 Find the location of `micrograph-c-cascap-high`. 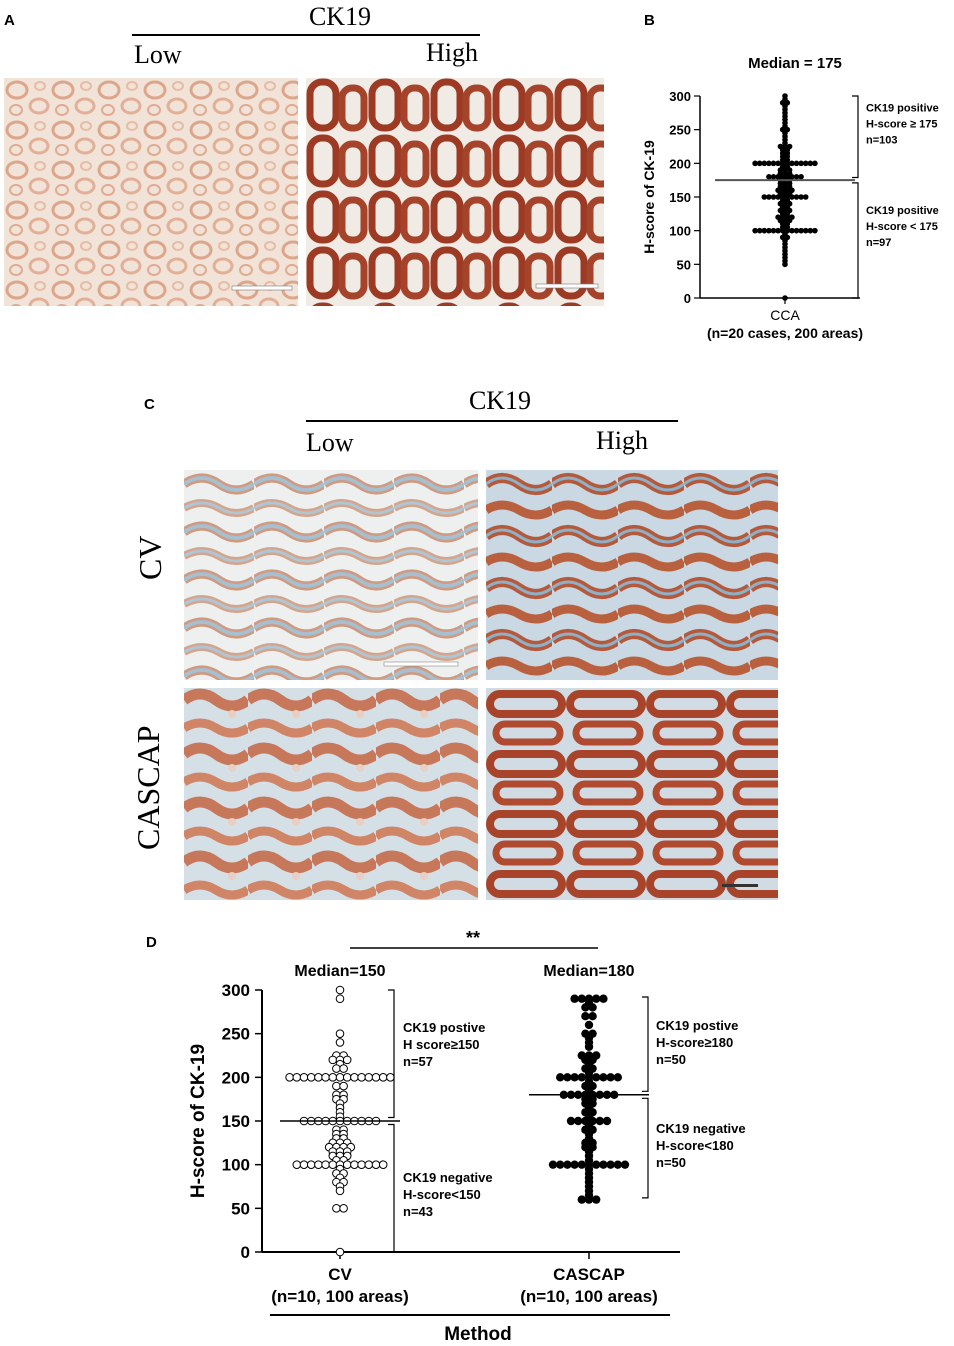

micrograph-c-cascap-high is located at coordinates (632, 794).